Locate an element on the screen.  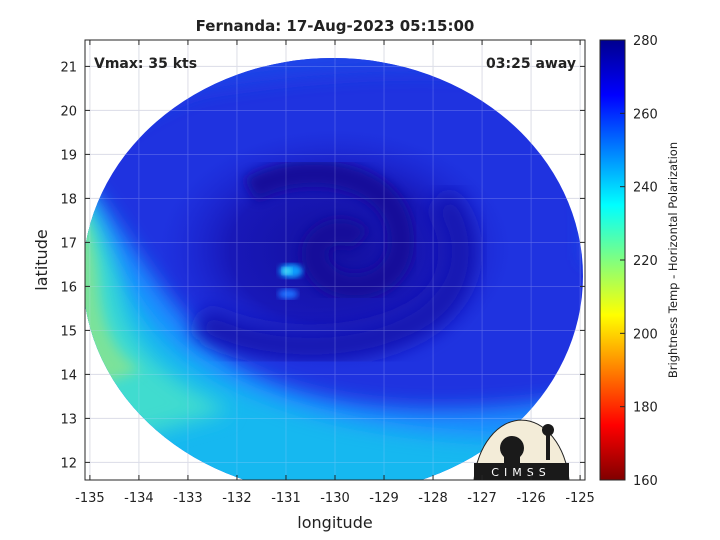
vmax-annotation: Vmax: 35 kts is located at coordinates (145, 64).